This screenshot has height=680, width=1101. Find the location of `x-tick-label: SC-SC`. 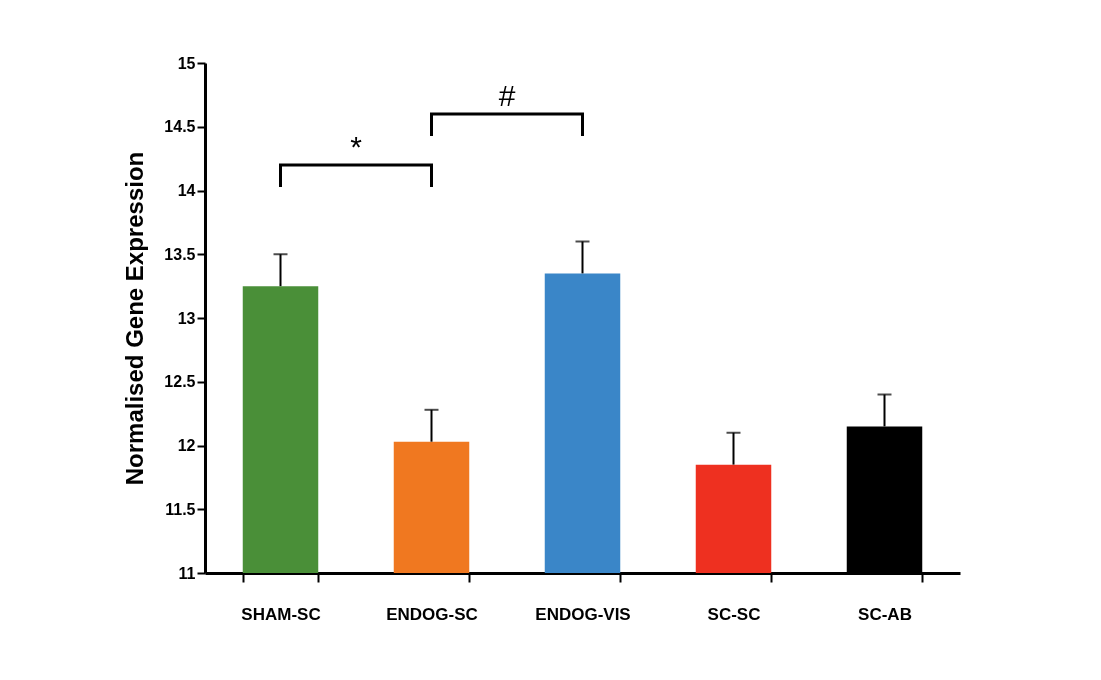

x-tick-label: SC-SC is located at coordinates (734, 614).